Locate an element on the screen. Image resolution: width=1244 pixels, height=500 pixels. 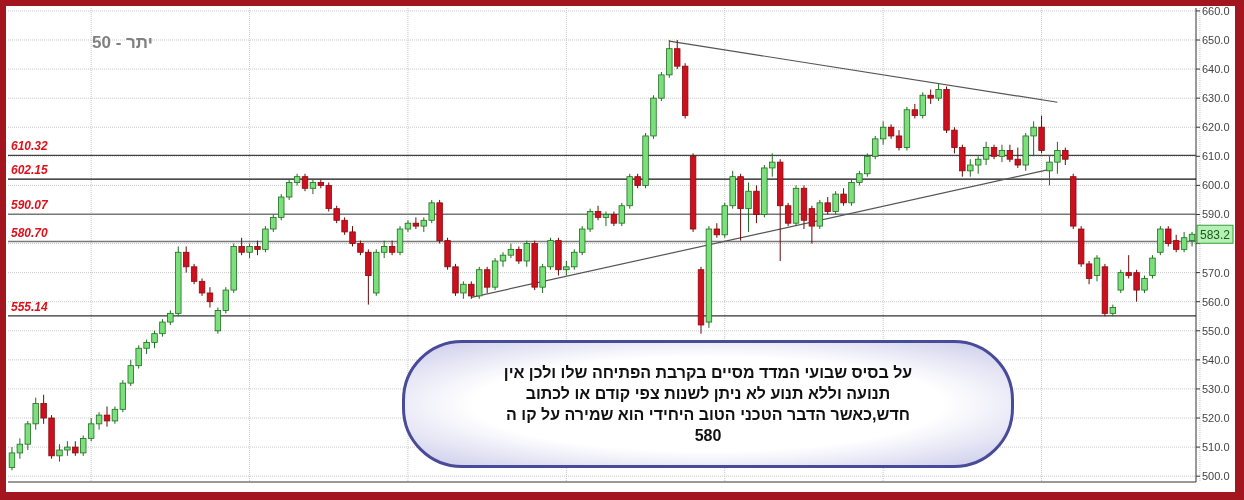
ref-line-label: 590.07 is located at coordinates (30, 205).